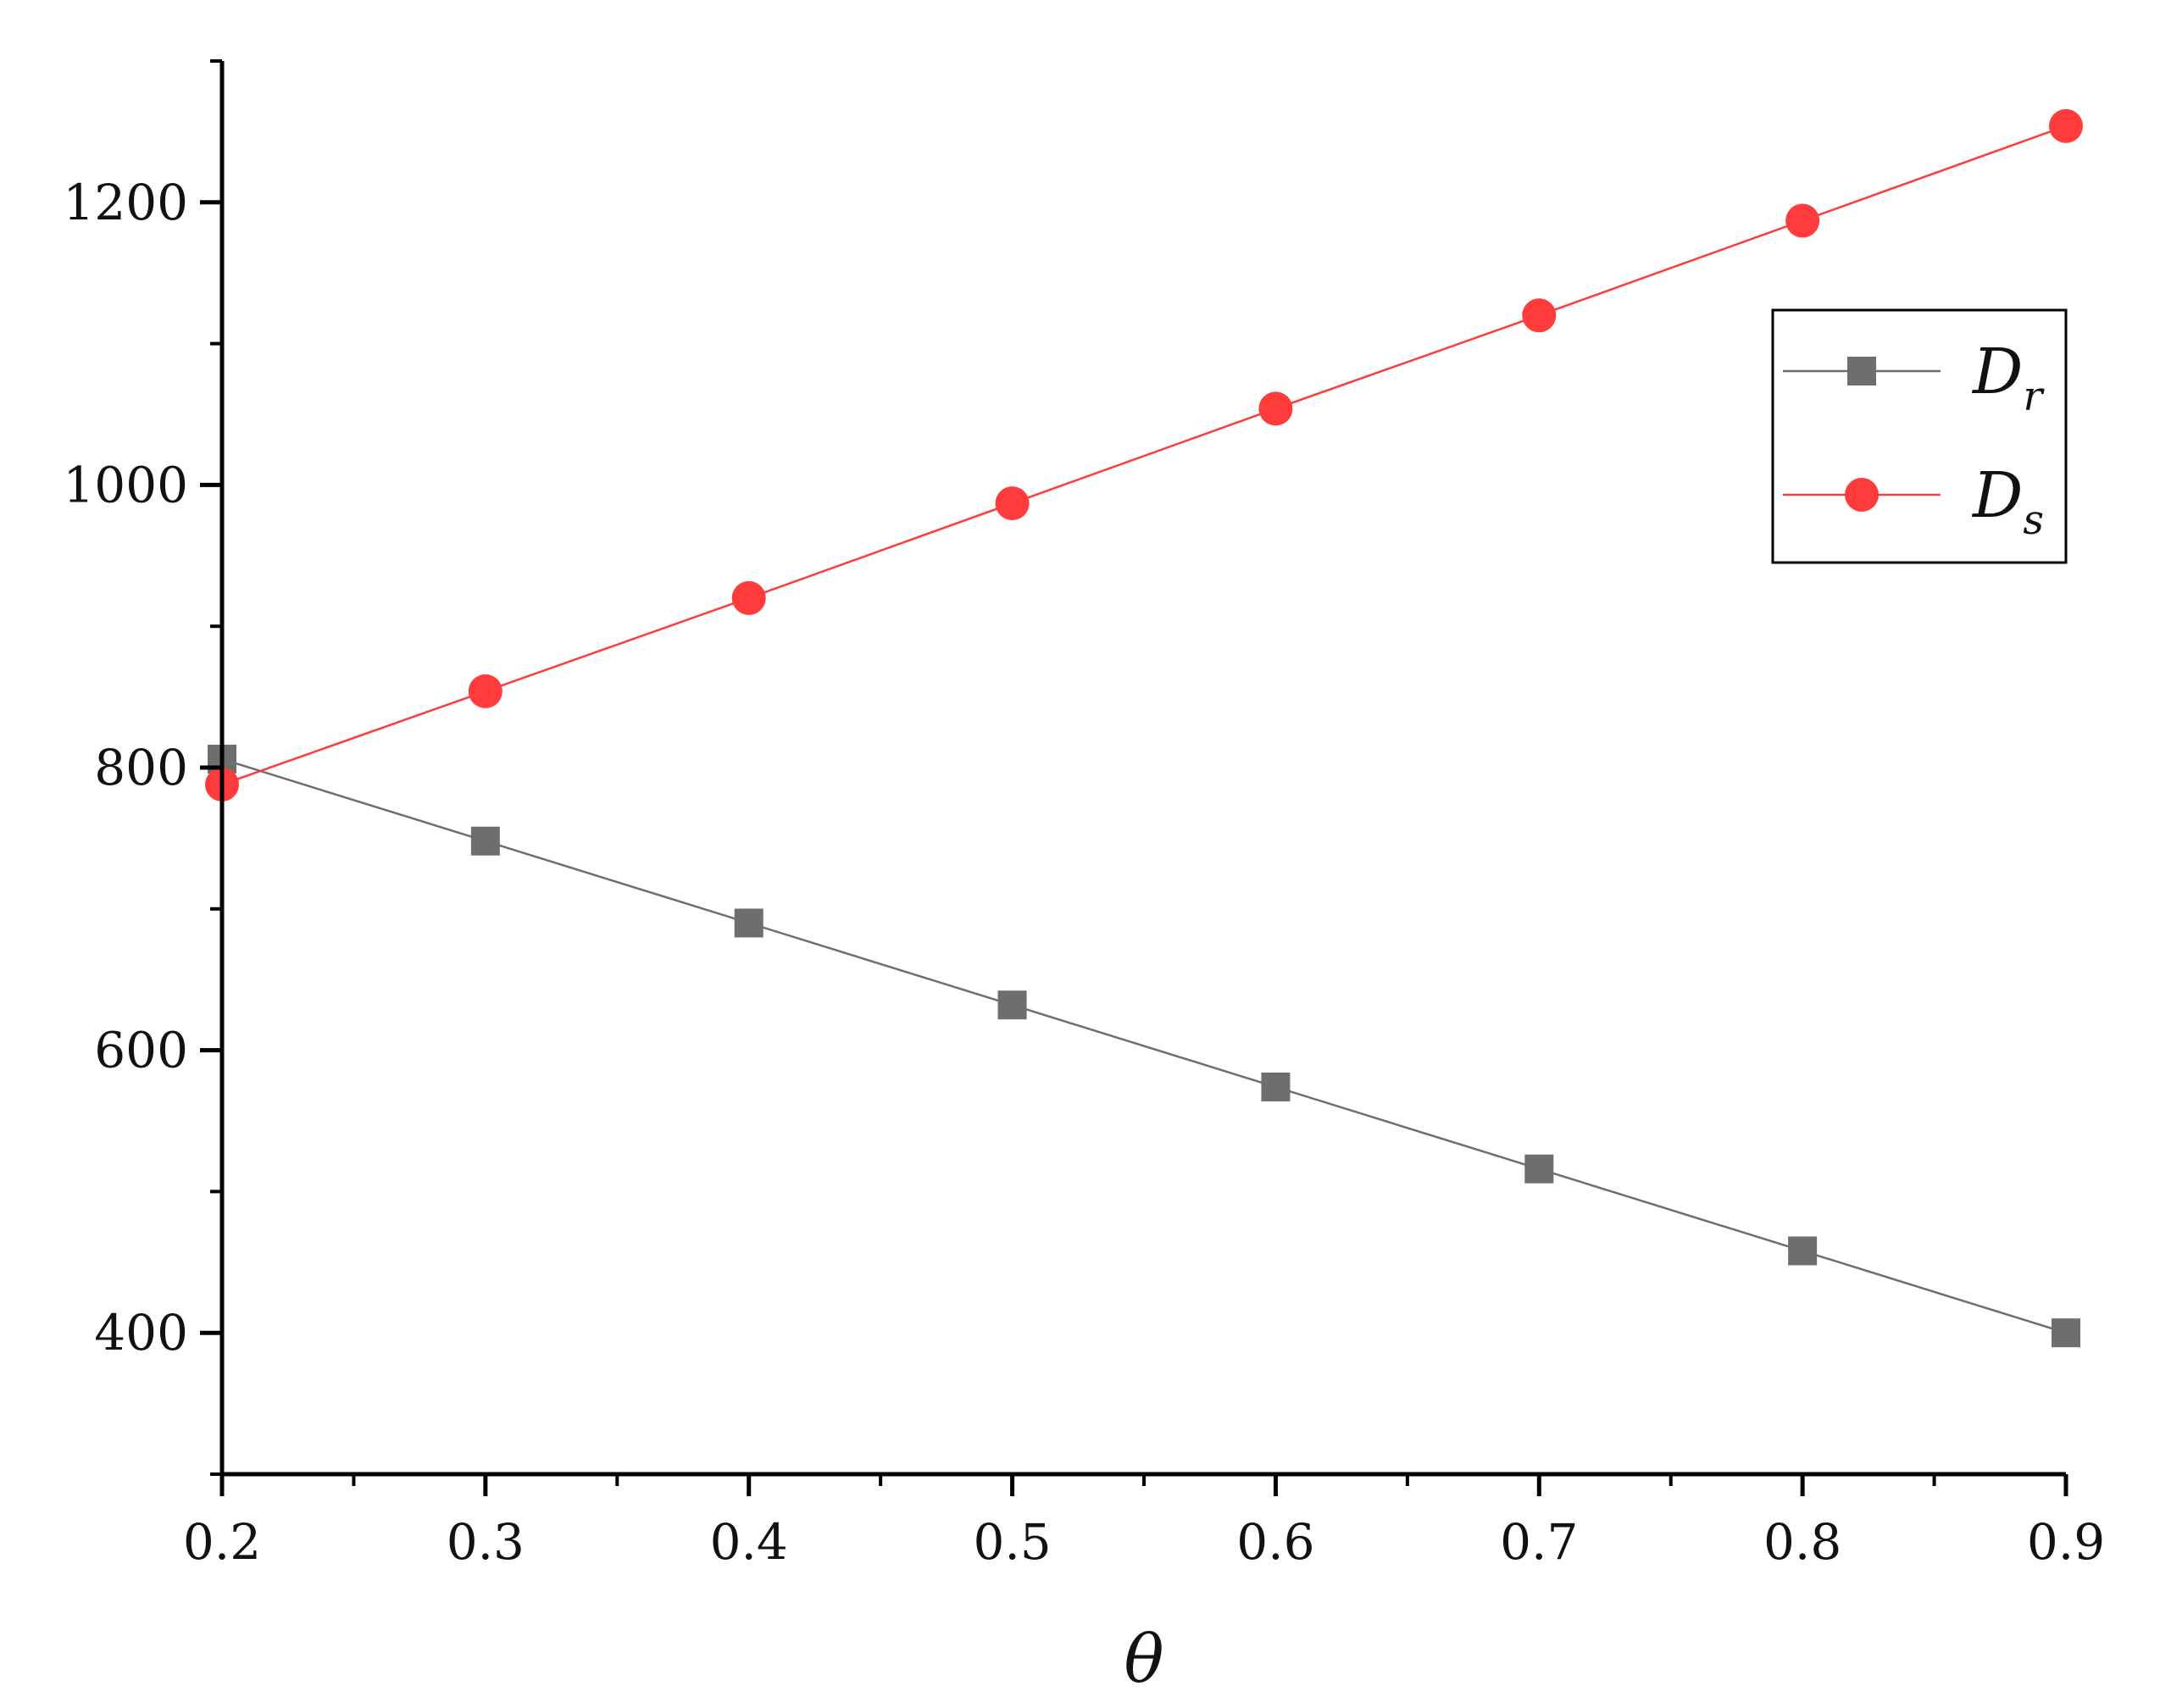 The width and height of the screenshot is (2160, 1708). I want to click on y-tick-label: 1200, so click(125, 202).